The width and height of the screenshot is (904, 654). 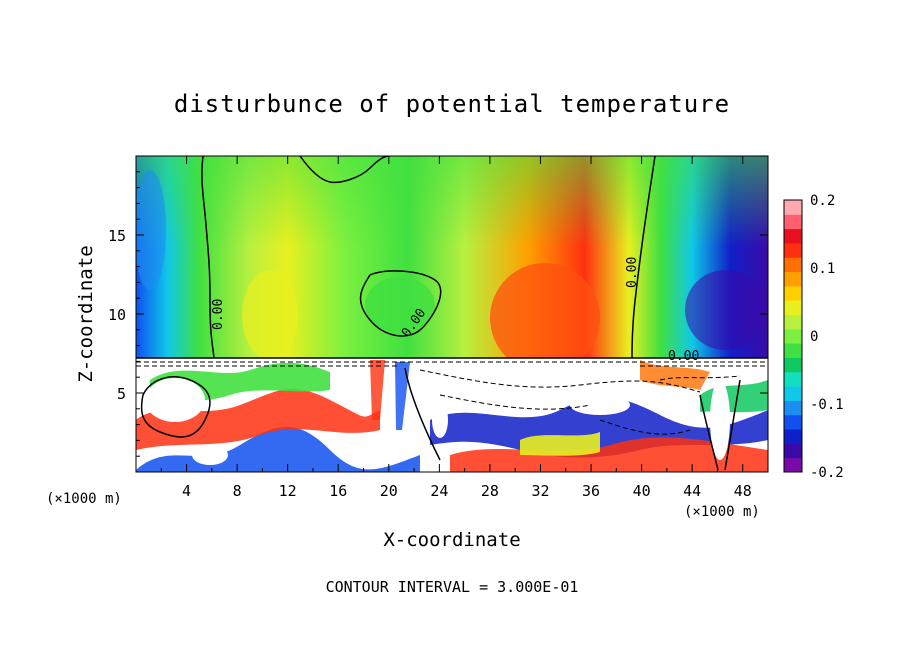 I want to click on y-tick-label: 5, so click(x=121, y=394).